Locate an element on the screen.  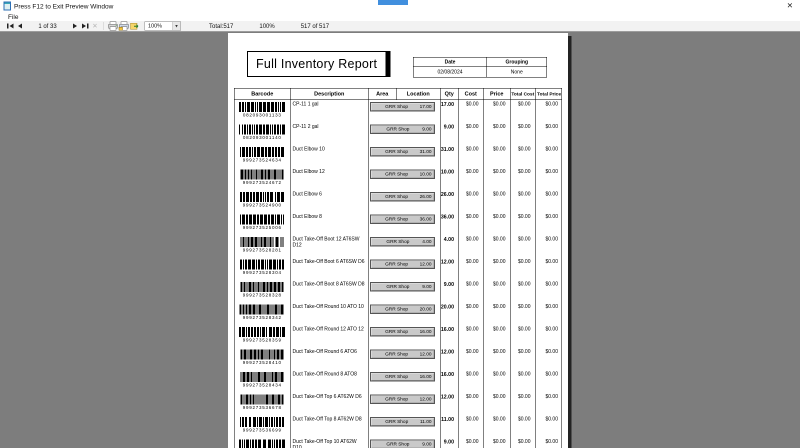
next-page-icon is located at coordinates (75, 26).